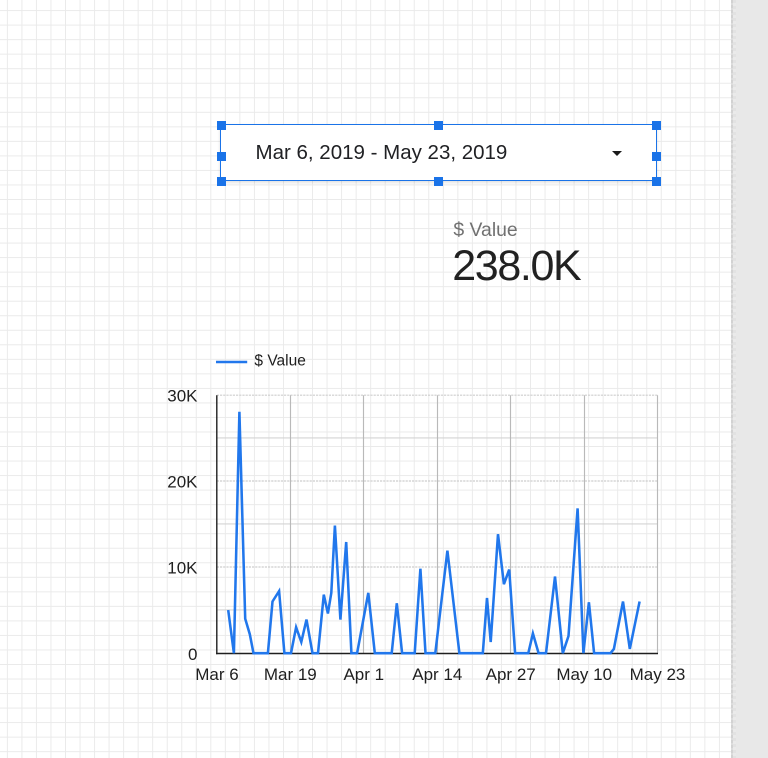 This screenshot has width=768, height=758. I want to click on svg-text: 0, so click(192, 654).